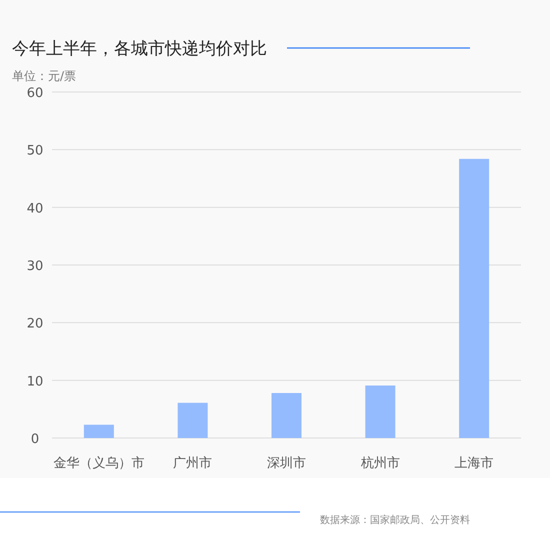 This screenshot has width=550, height=533. What do you see at coordinates (35, 208) in the screenshot?
I see `y-tick-label: 40` at bounding box center [35, 208].